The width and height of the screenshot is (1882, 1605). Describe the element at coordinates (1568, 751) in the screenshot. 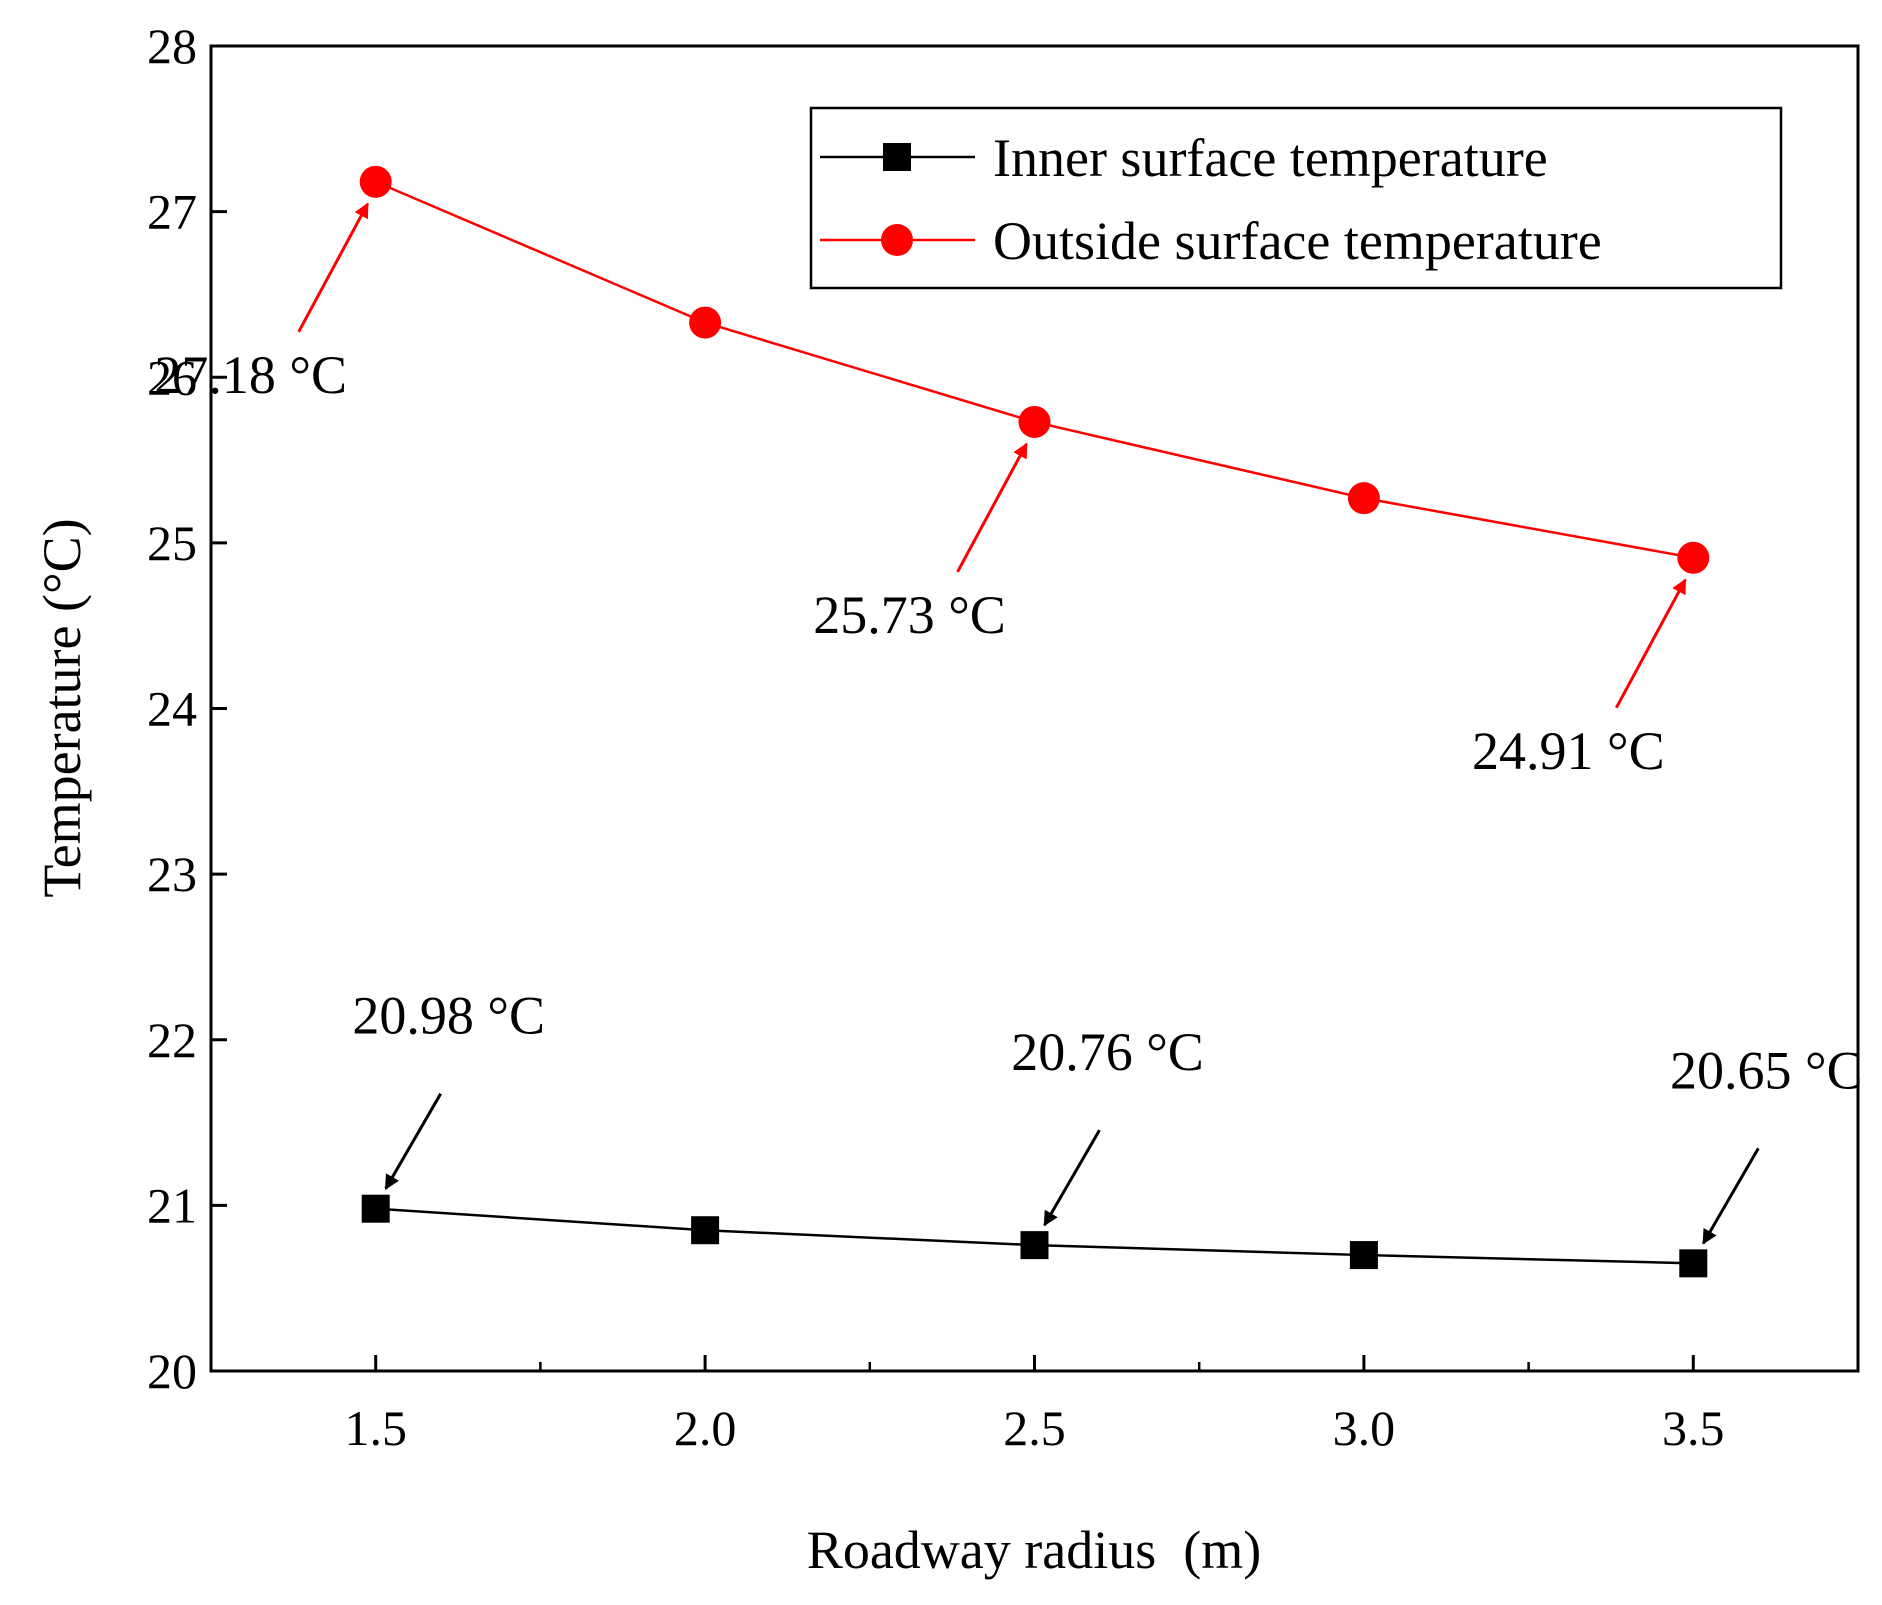

I see `annotation-label: 24.91 °C` at that location.